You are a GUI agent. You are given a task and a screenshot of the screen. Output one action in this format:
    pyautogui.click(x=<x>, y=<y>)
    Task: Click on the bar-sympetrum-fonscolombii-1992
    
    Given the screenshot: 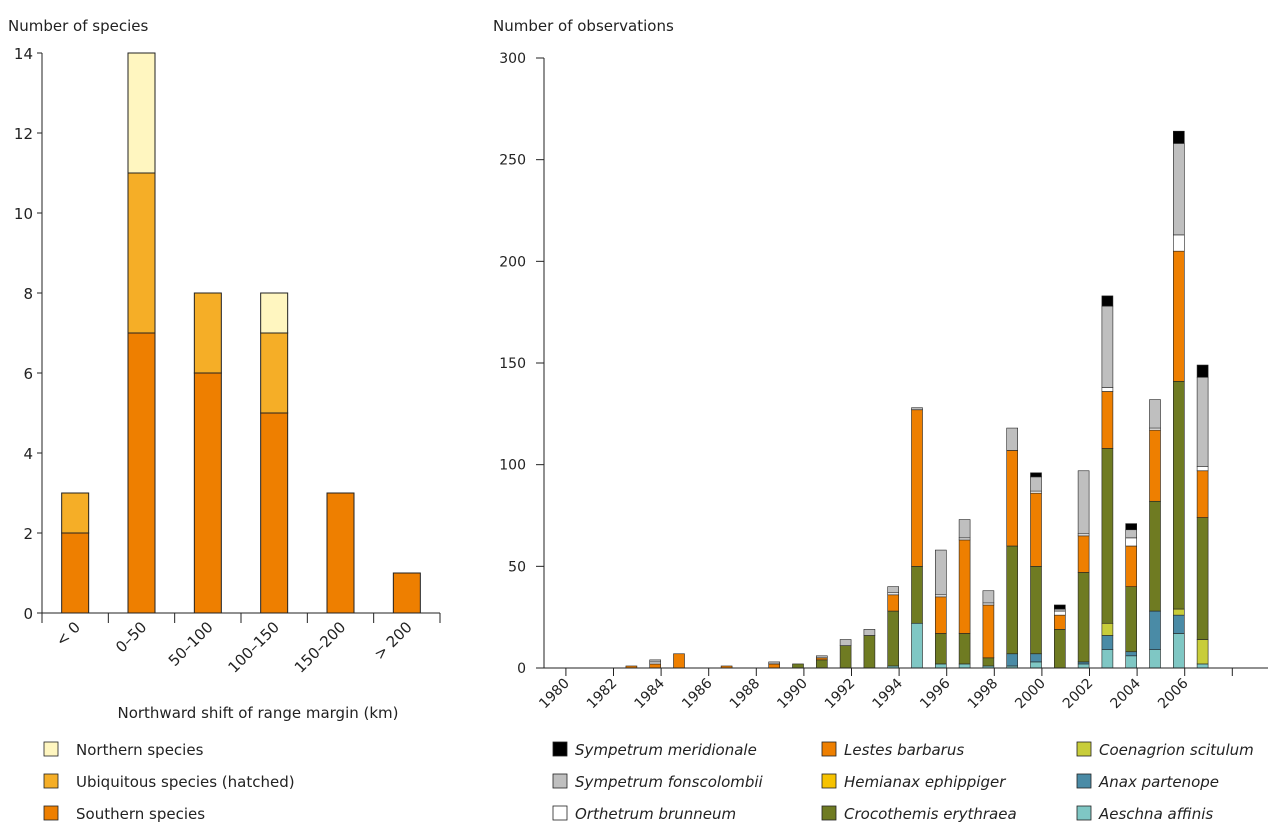 What is the action you would take?
    pyautogui.click(x=845, y=642)
    